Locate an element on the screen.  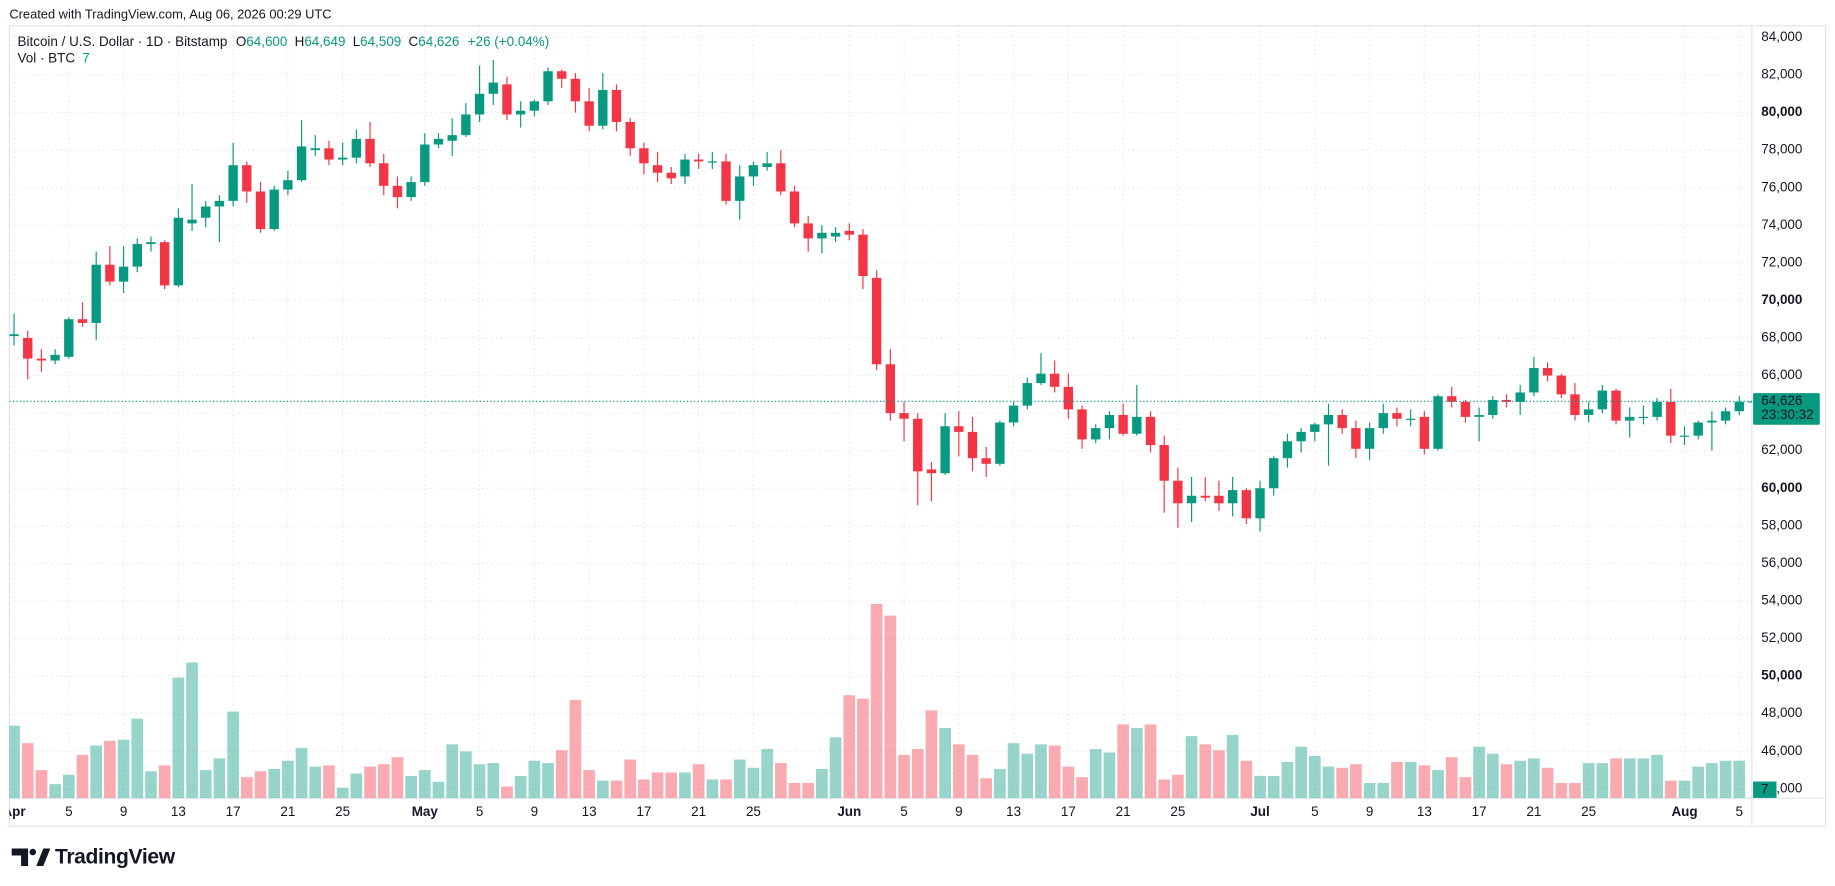
x-tick-label: 9 is located at coordinates (1369, 811).